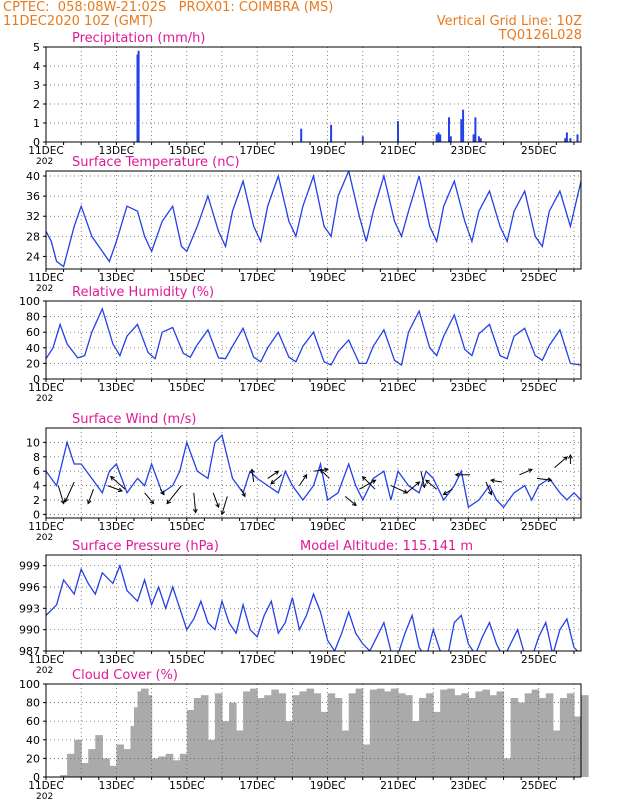 The width and height of the screenshot is (618, 800). Describe the element at coordinates (33, 363) in the screenshot. I see `y-tick-label: 20` at that location.